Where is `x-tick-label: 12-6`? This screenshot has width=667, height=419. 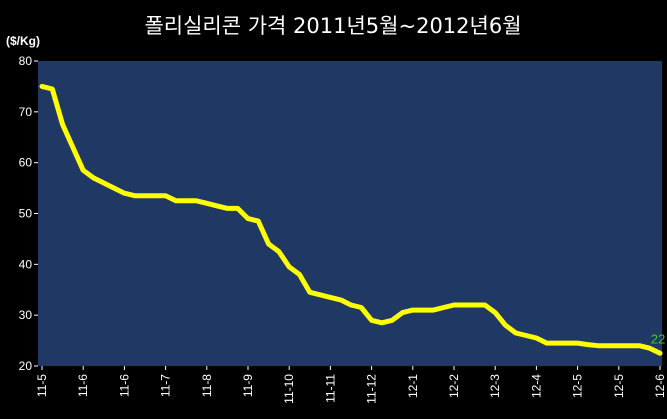
x-tick-label: 12-6 is located at coordinates (660, 386).